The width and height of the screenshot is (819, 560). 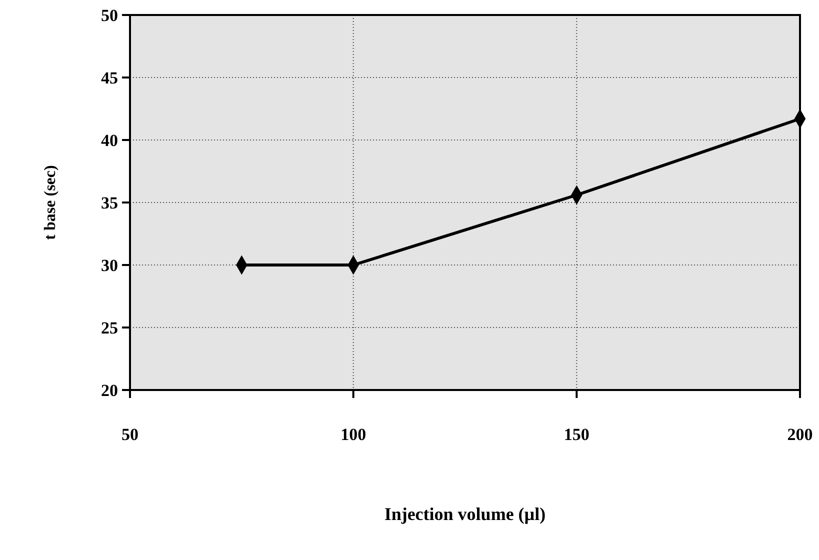 I want to click on x-tick-label: 150, so click(x=577, y=434).